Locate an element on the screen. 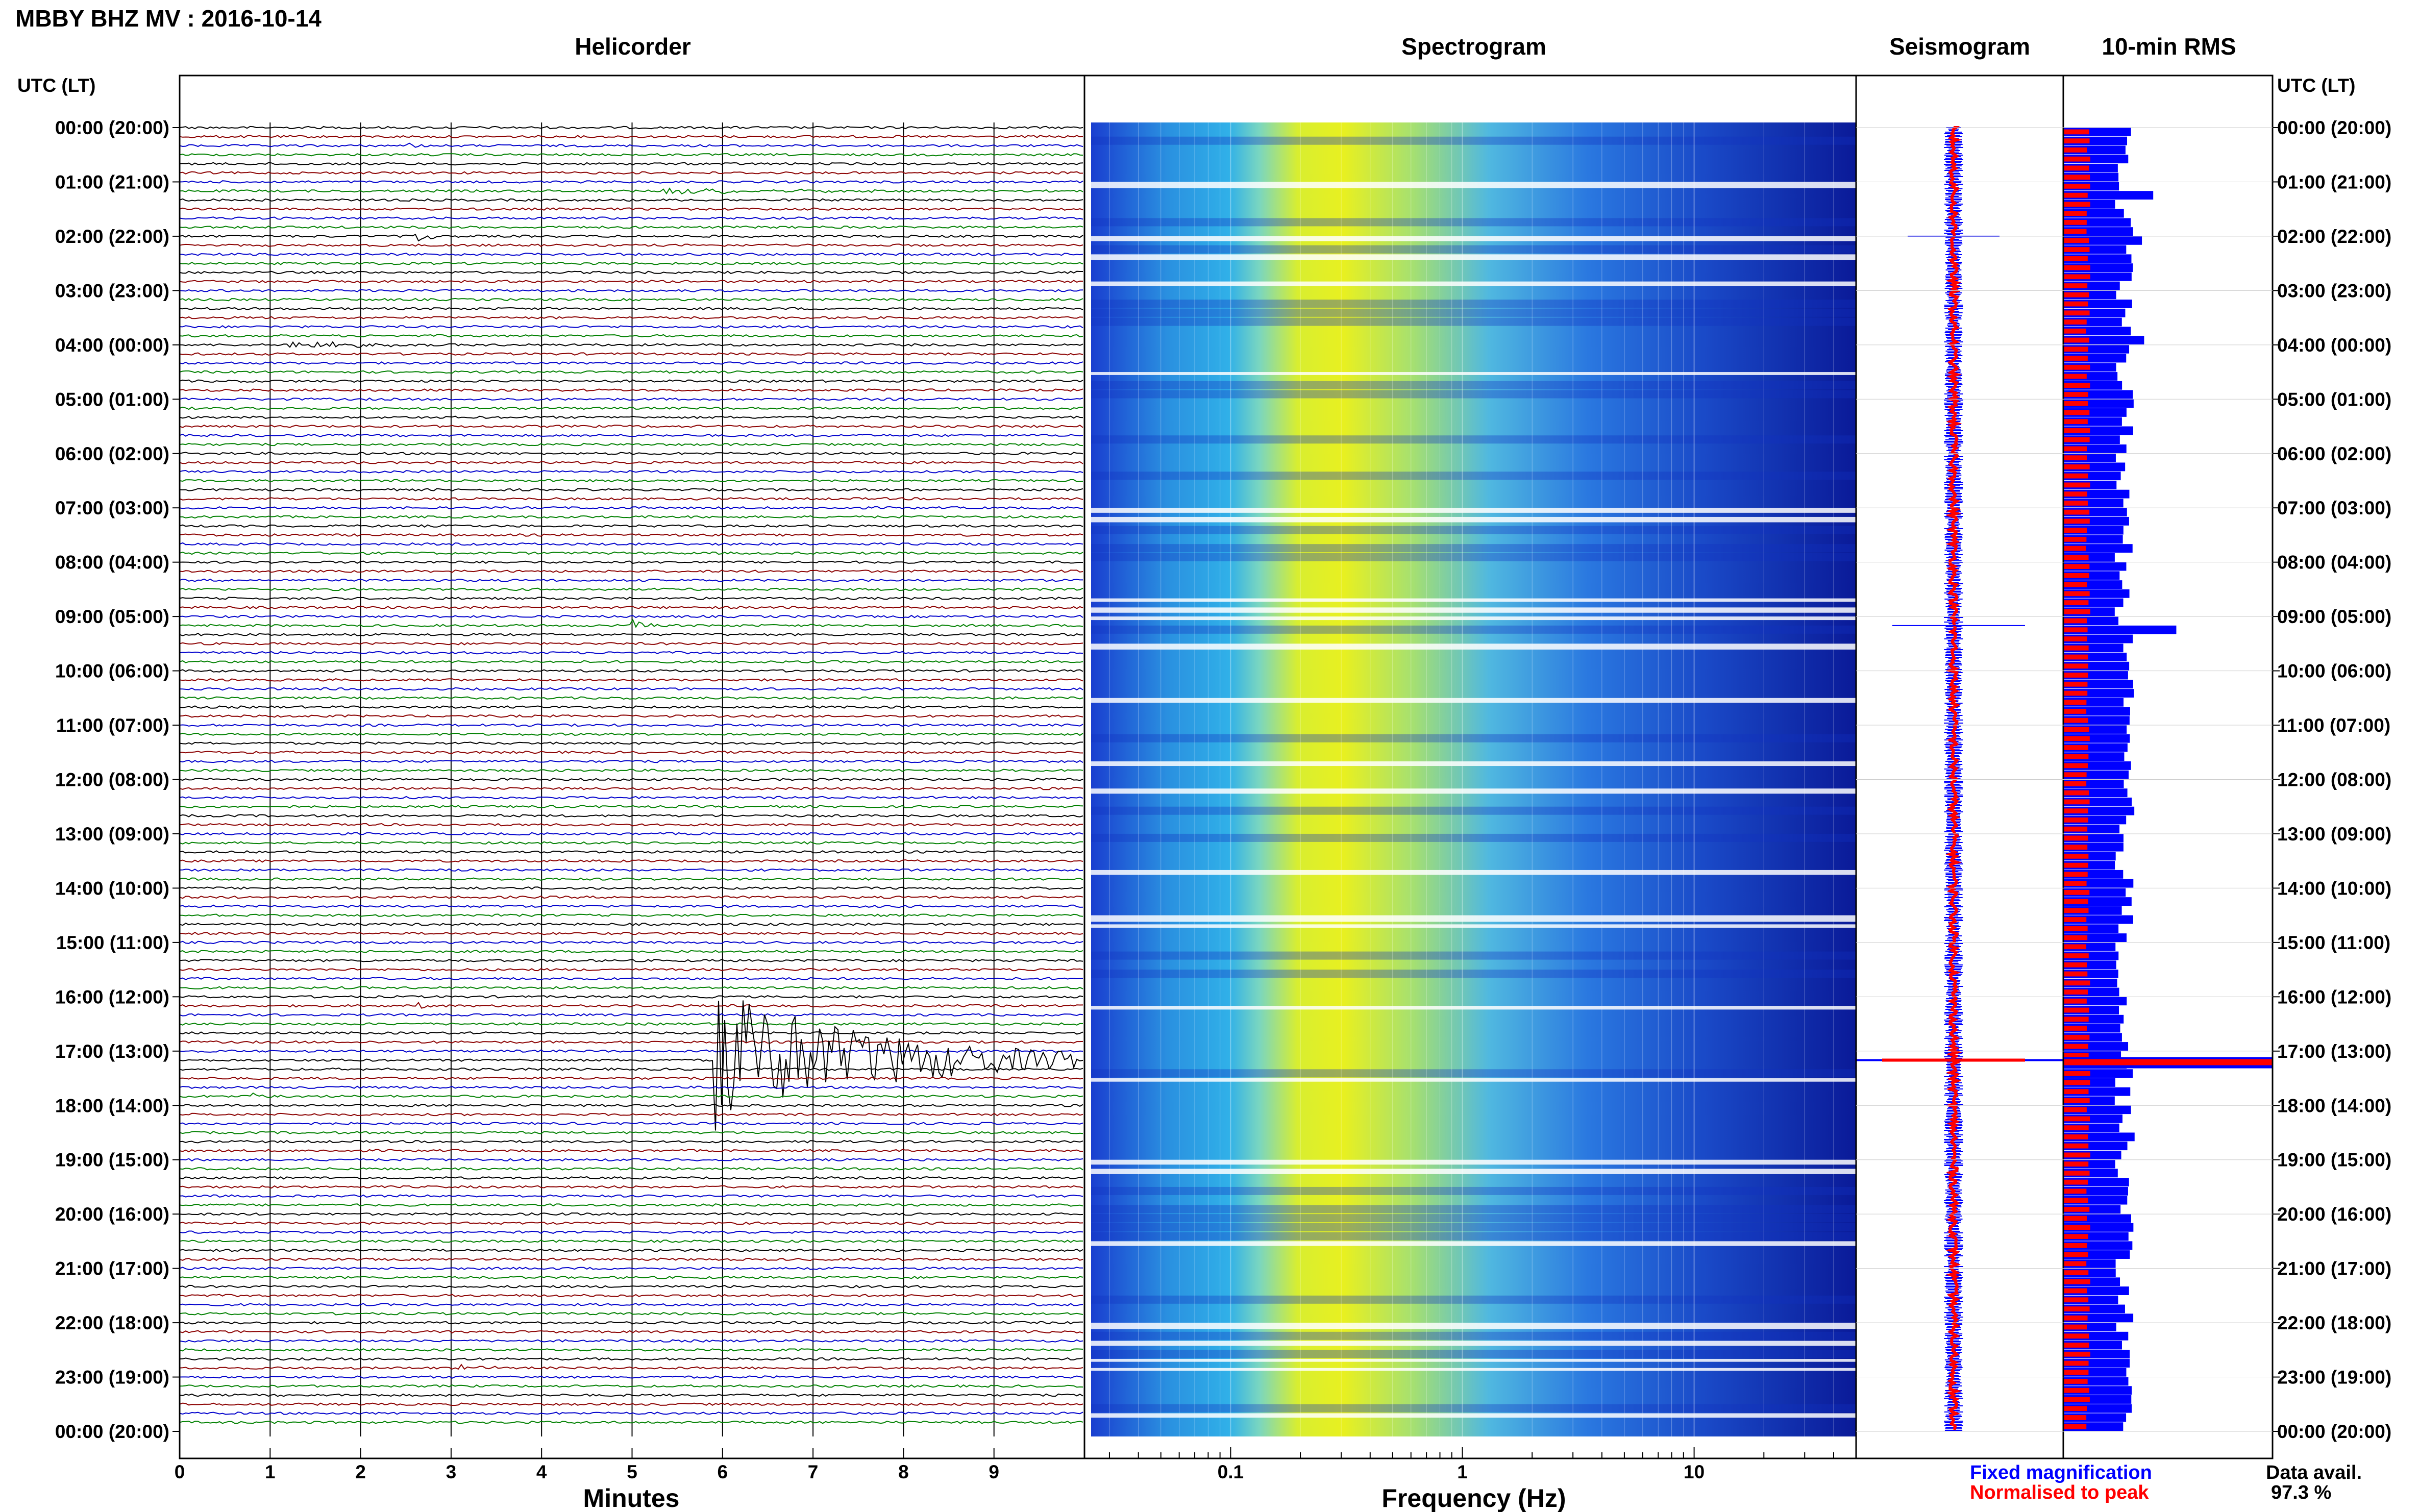  hour-label-left: 02:00 (22:00) is located at coordinates (112, 236).